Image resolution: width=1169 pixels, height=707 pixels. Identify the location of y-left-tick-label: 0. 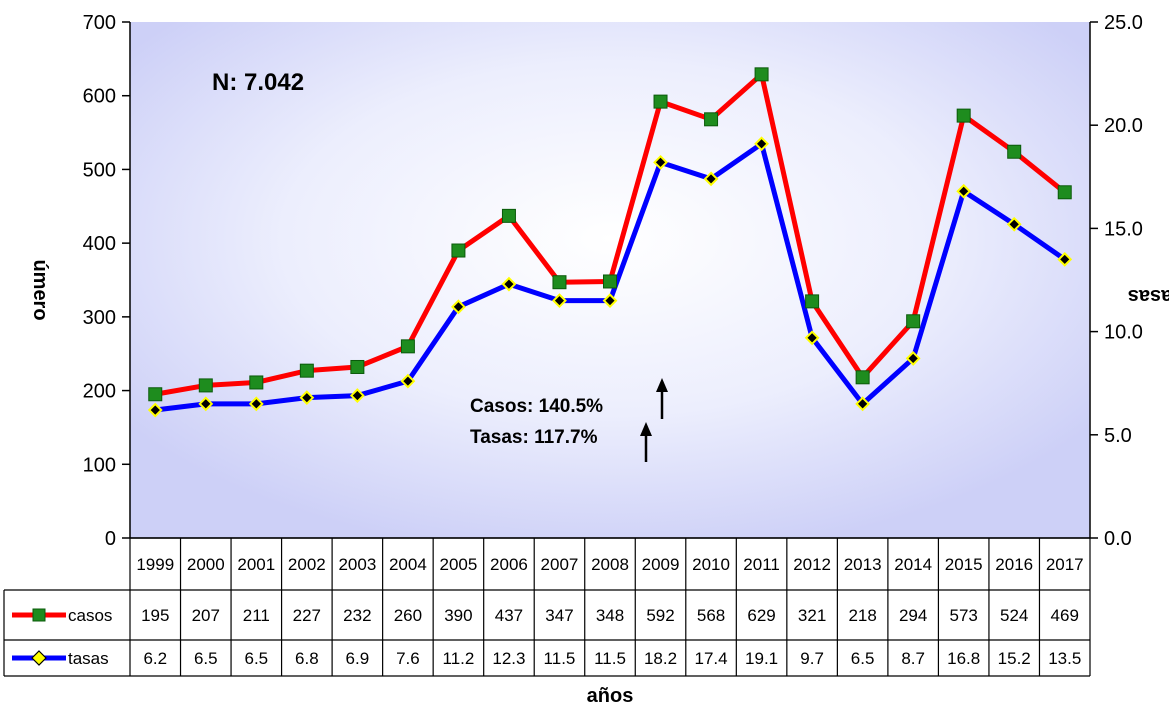
(110, 539).